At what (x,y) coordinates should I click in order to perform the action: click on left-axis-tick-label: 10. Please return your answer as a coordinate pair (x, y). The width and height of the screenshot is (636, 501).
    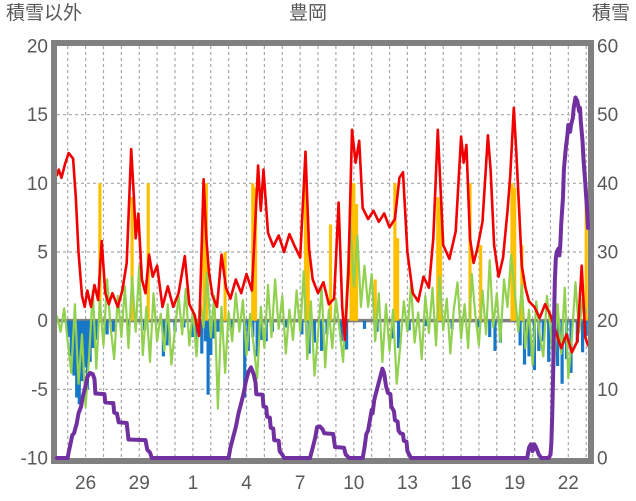
    Looking at the image, I should click on (37, 184).